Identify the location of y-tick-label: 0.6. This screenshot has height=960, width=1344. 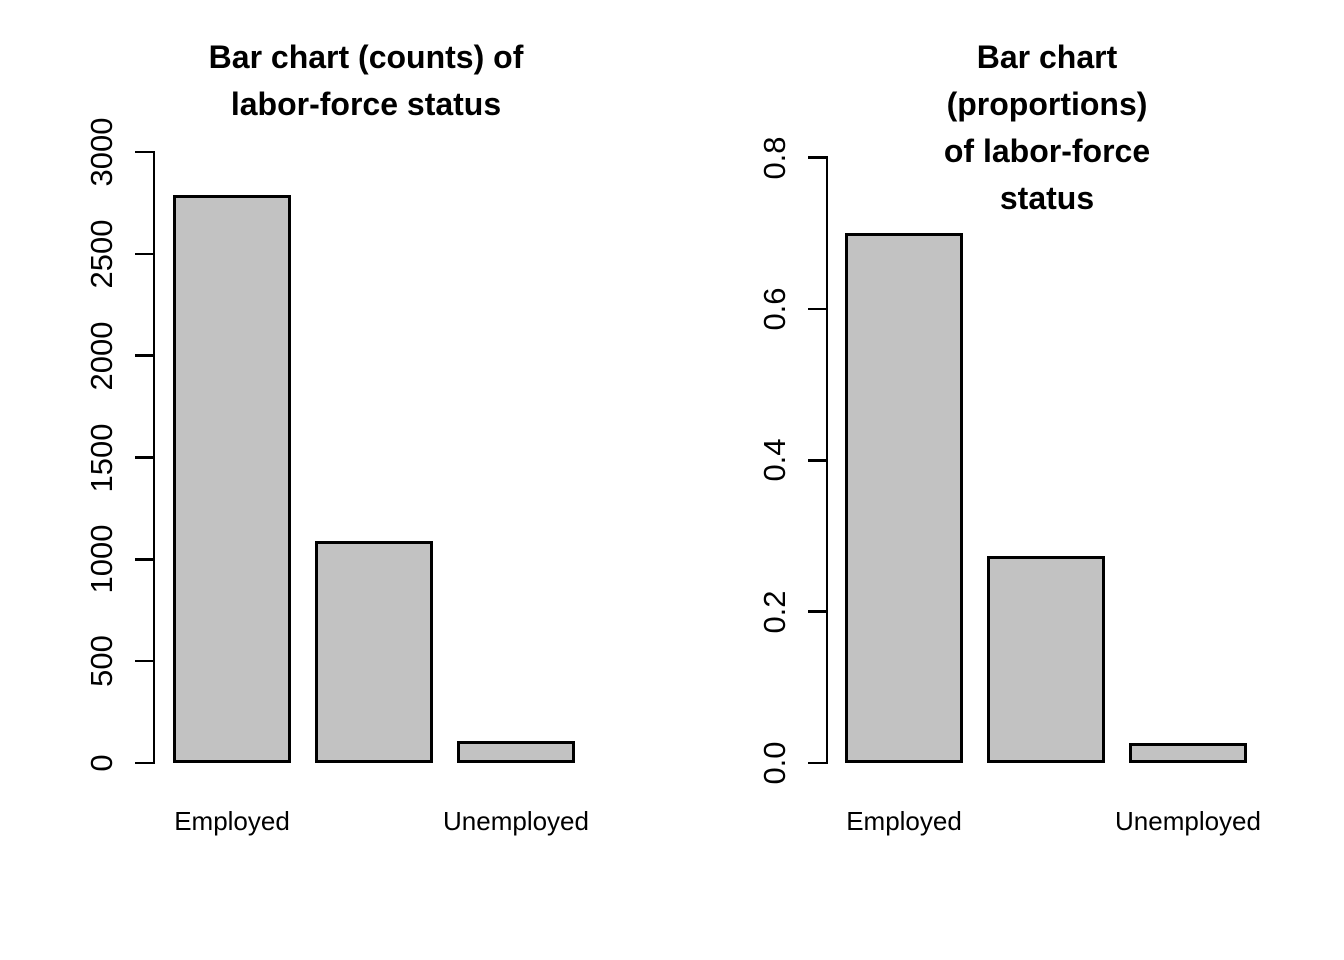
(774, 309).